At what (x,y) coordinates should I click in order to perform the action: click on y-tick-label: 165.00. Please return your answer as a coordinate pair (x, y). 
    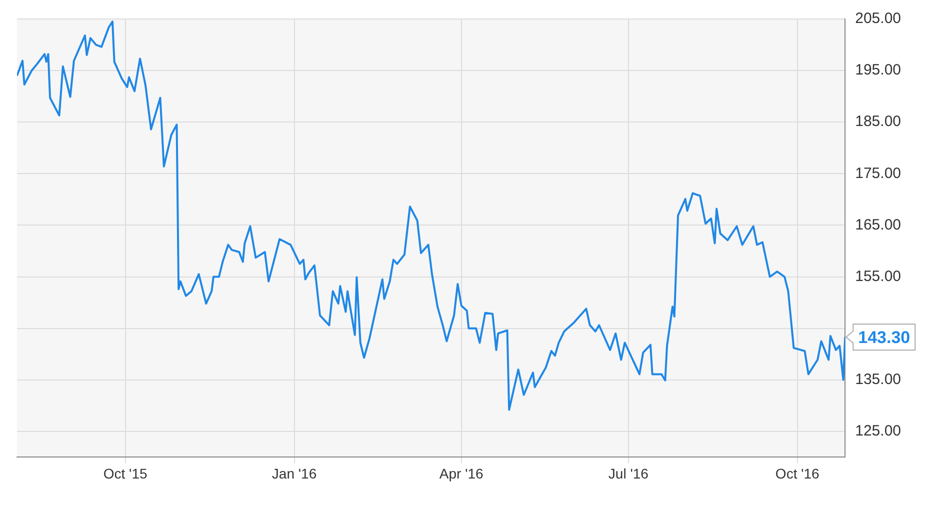
    Looking at the image, I should click on (878, 225).